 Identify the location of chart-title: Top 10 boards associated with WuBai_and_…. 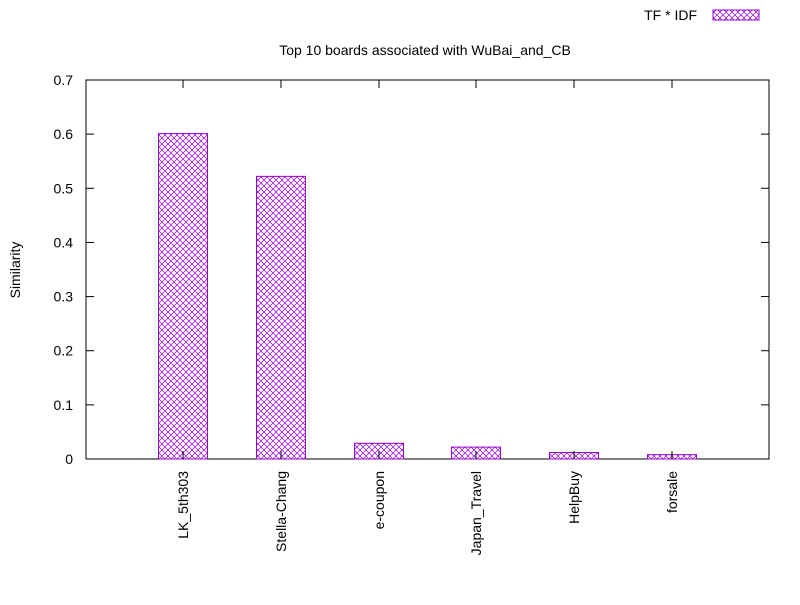
(425, 50).